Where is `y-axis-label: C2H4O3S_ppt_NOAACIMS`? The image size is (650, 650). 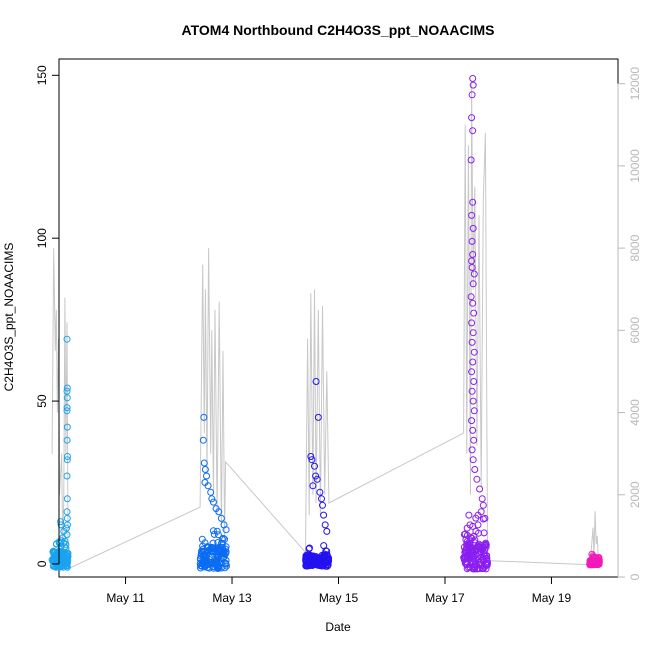 y-axis-label: C2H4O3S_ppt_NOAACIMS is located at coordinates (9, 317).